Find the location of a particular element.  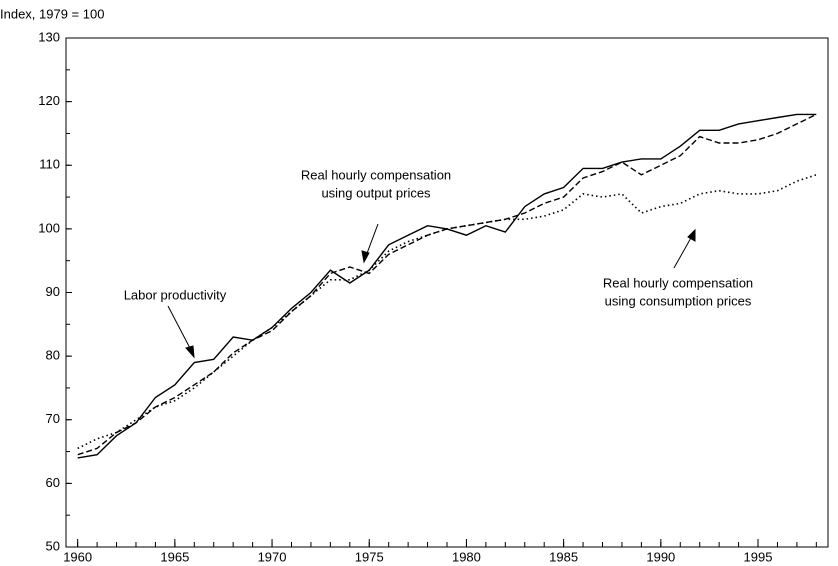

y-tick-label: 60 is located at coordinates (53, 482).